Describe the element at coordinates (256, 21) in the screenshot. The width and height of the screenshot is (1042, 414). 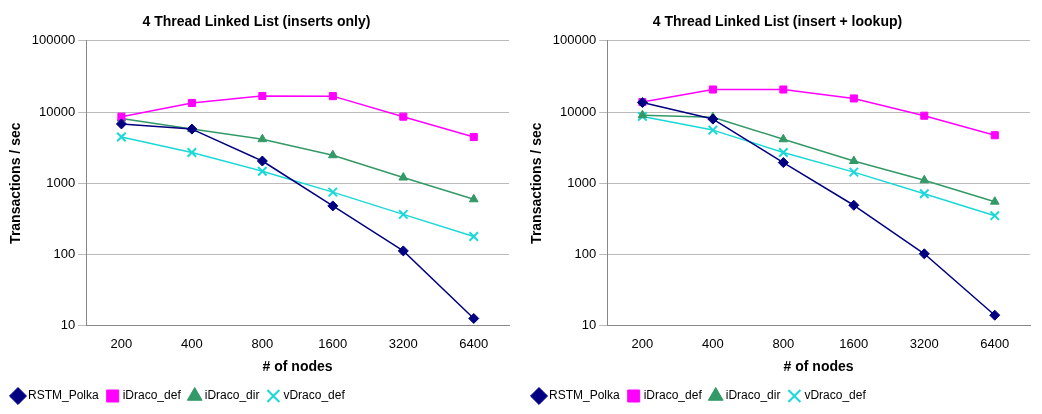
I see `chart-title: 4 Thread Linked List (inserts only)` at that location.